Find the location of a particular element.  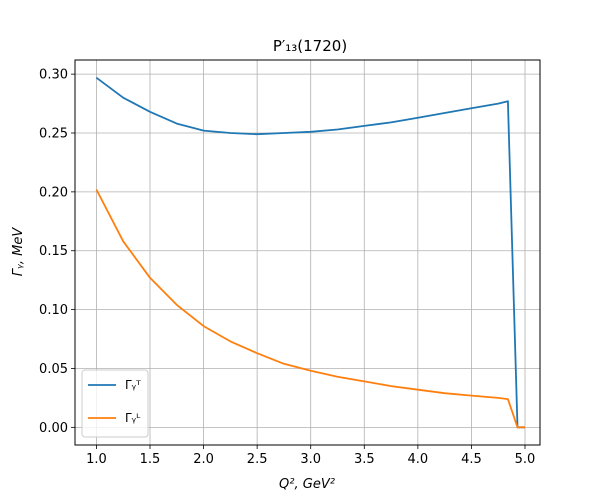

legend-label-longitudinal: Γᵧᴸ is located at coordinates (133, 418).